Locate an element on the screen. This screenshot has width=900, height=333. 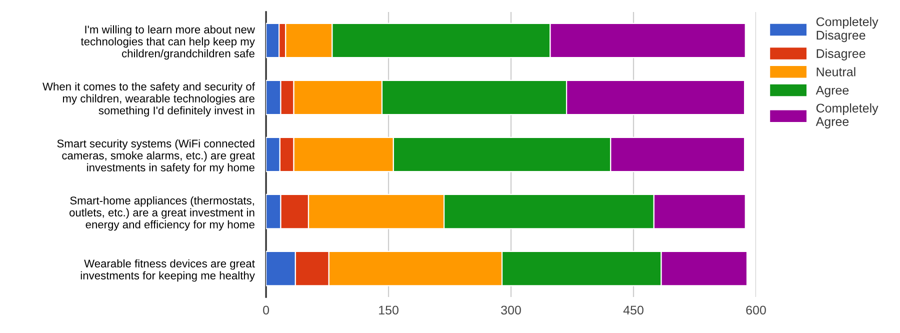
x-tick-label: 150 is located at coordinates (388, 310).